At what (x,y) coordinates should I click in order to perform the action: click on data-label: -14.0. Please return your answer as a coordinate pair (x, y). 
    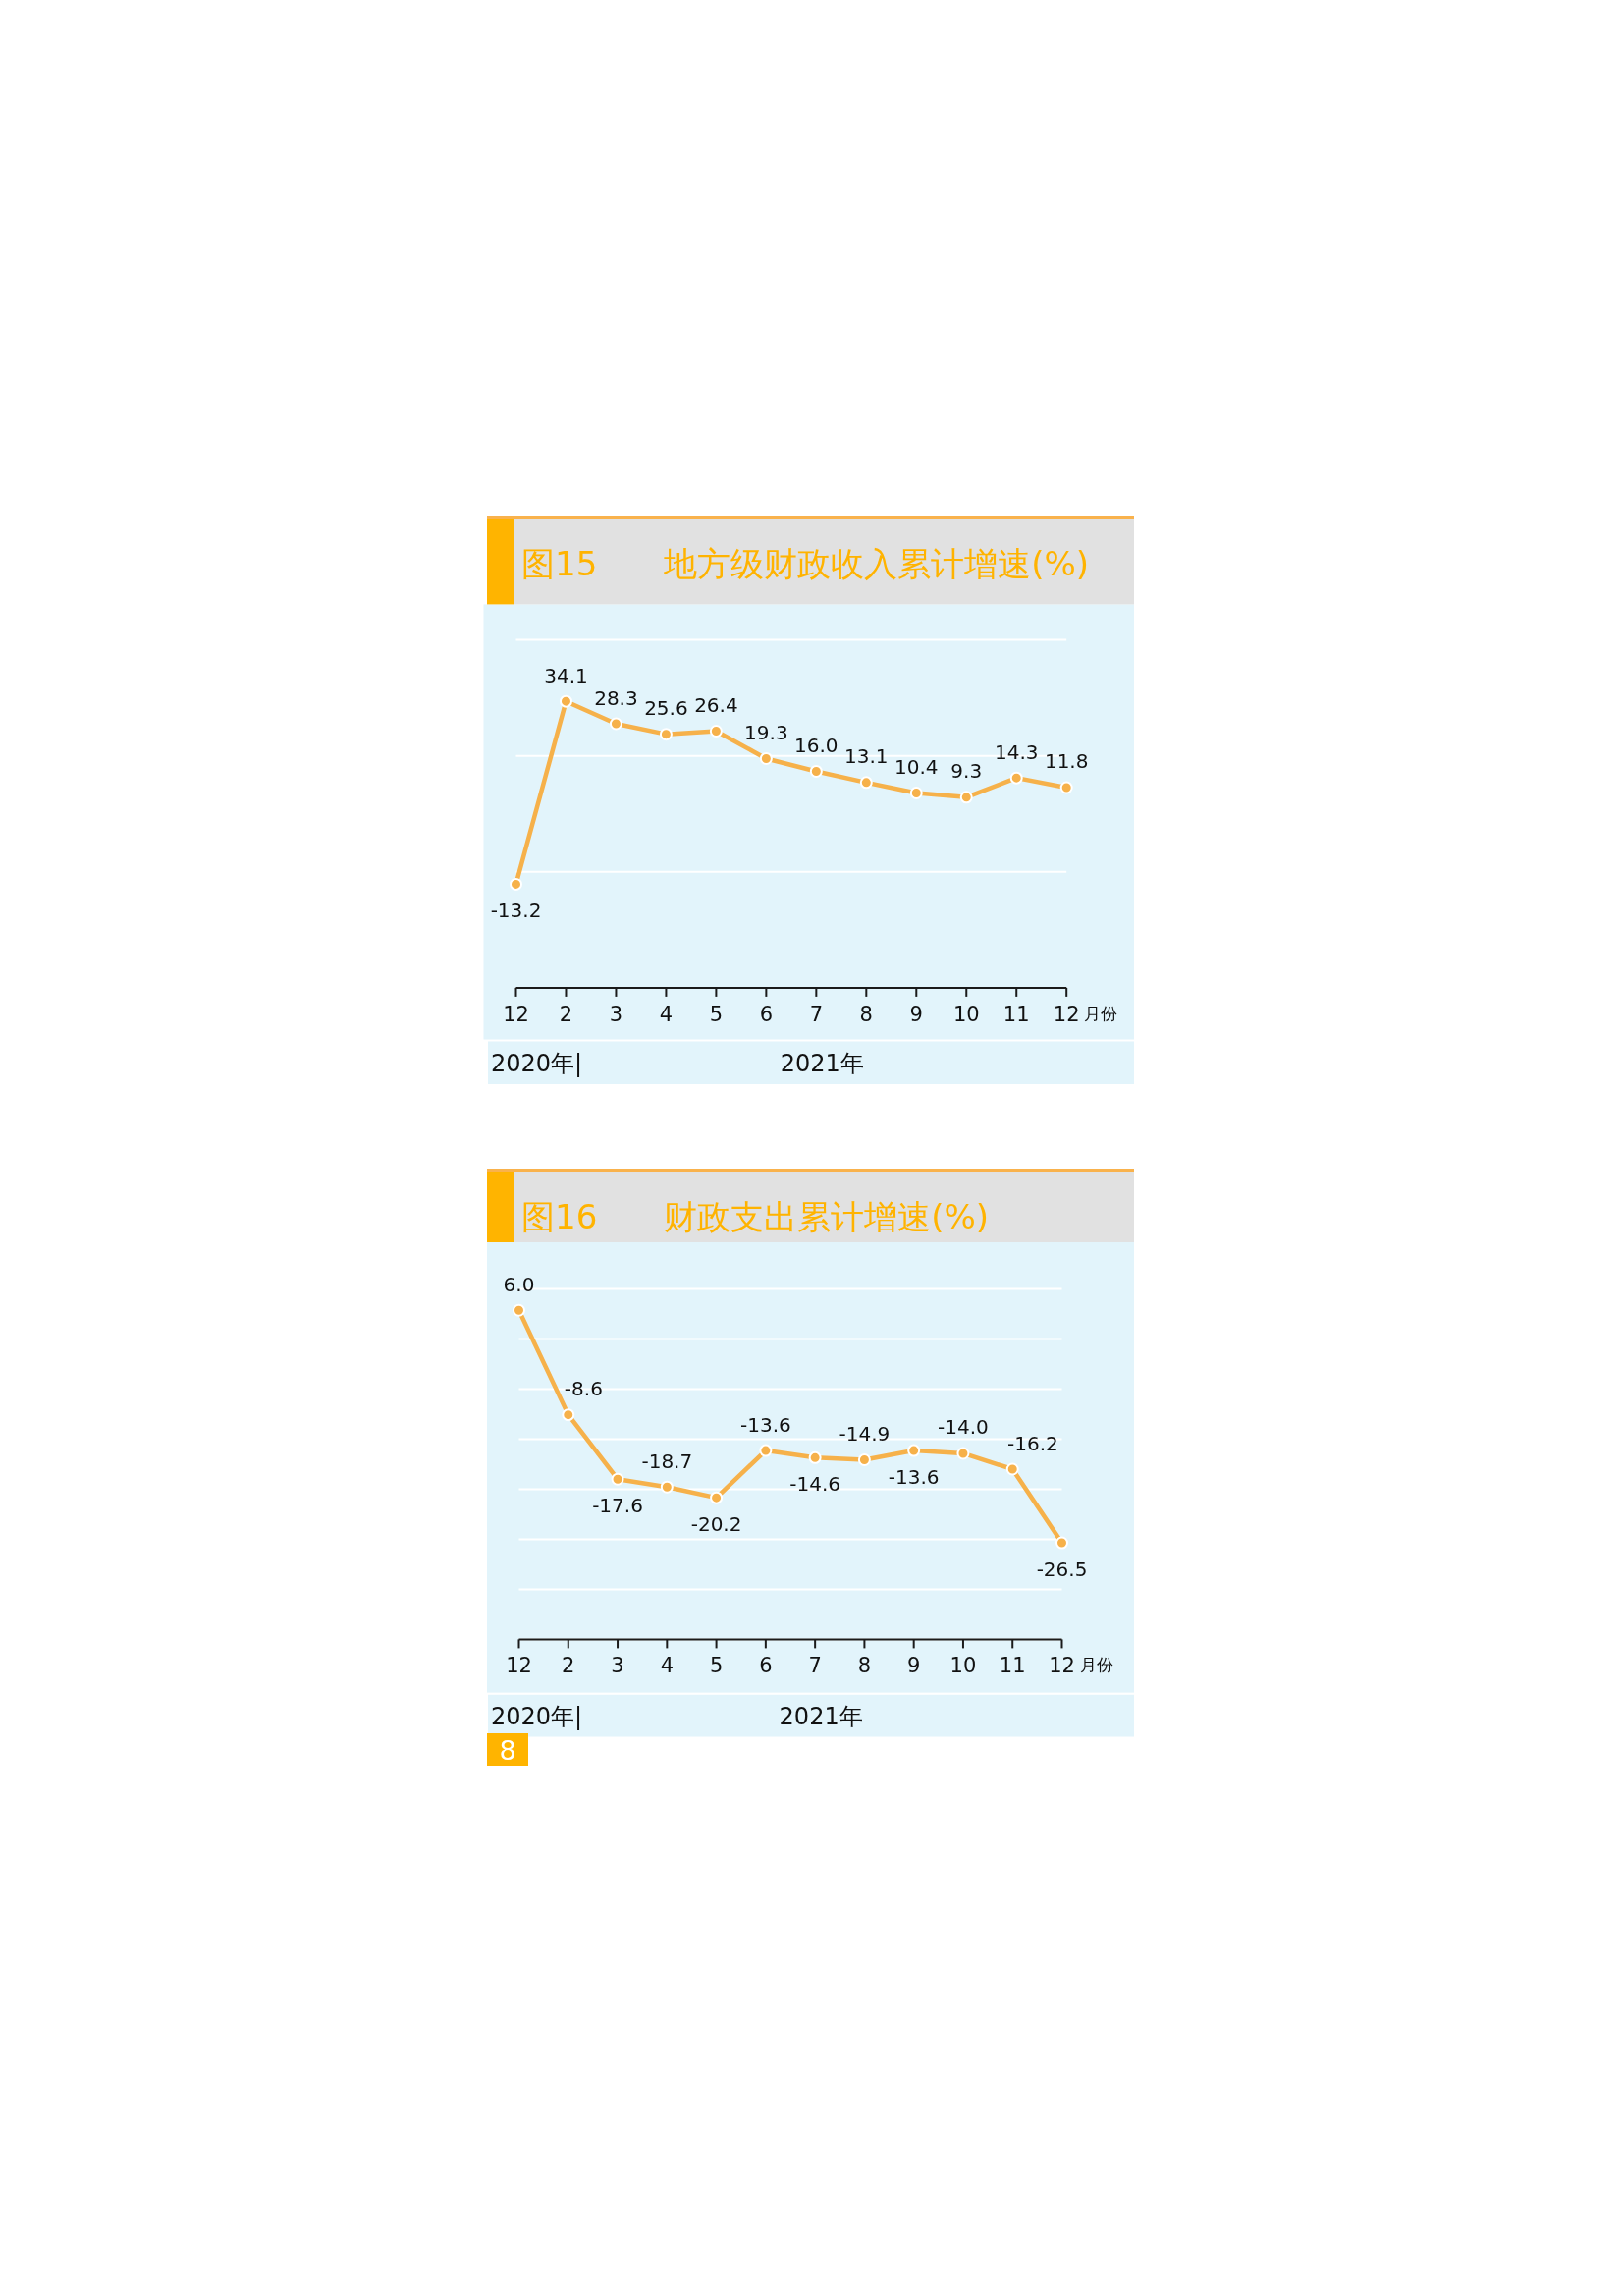
    Looking at the image, I should click on (963, 1427).